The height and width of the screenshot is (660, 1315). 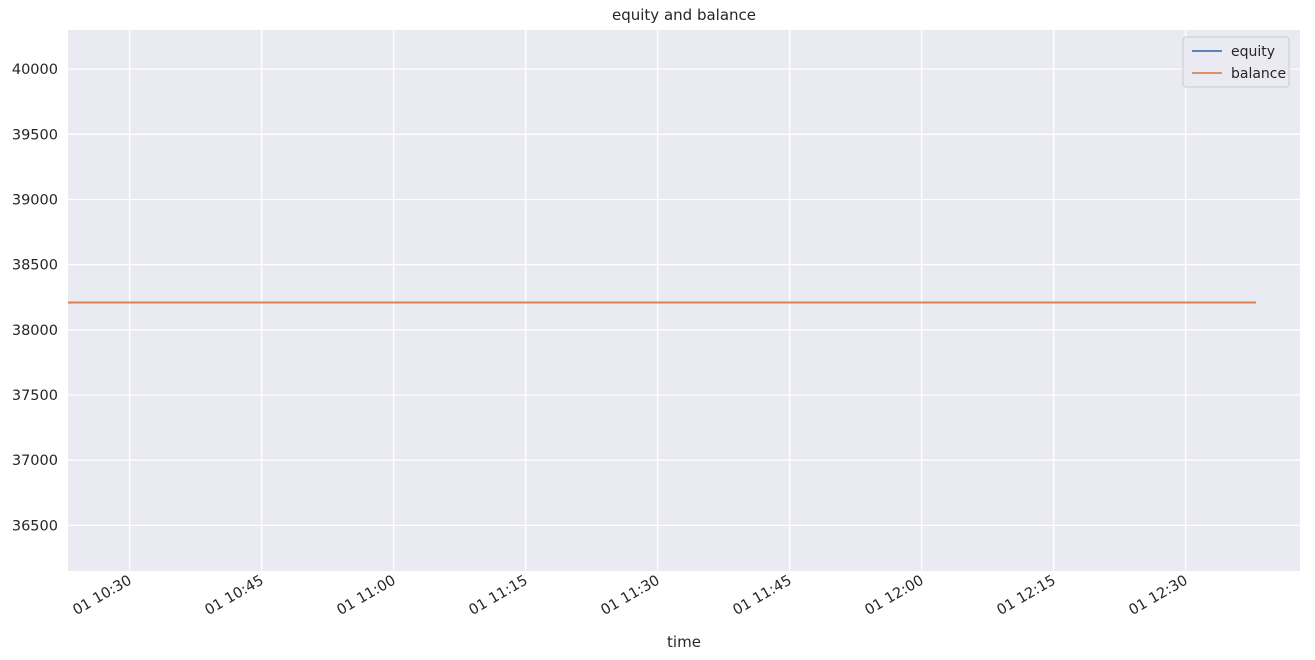 I want to click on x-tick-label: 01 11:00, so click(x=366, y=596).